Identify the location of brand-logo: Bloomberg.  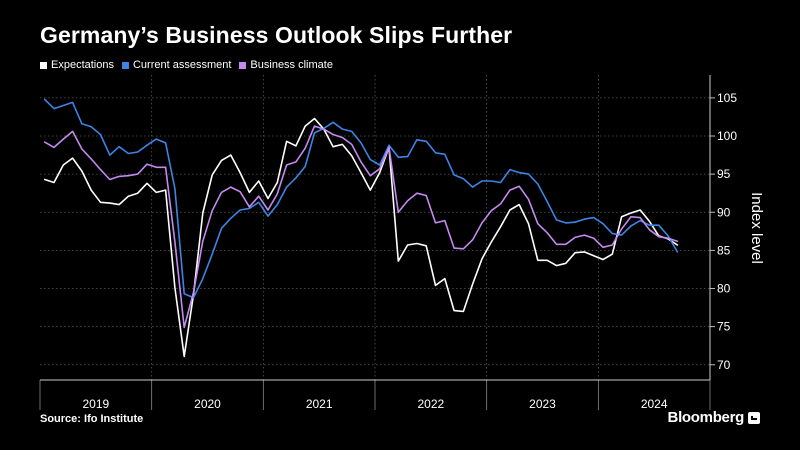
(714, 417).